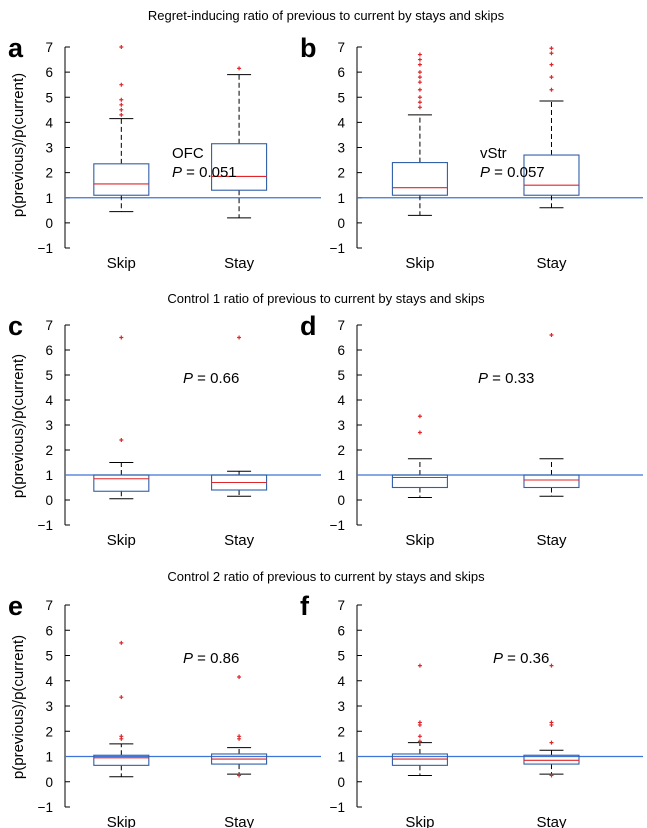 Image resolution: width=647 pixels, height=828 pixels. Describe the element at coordinates (305, 606) in the screenshot. I see `panel-letter: f` at that location.